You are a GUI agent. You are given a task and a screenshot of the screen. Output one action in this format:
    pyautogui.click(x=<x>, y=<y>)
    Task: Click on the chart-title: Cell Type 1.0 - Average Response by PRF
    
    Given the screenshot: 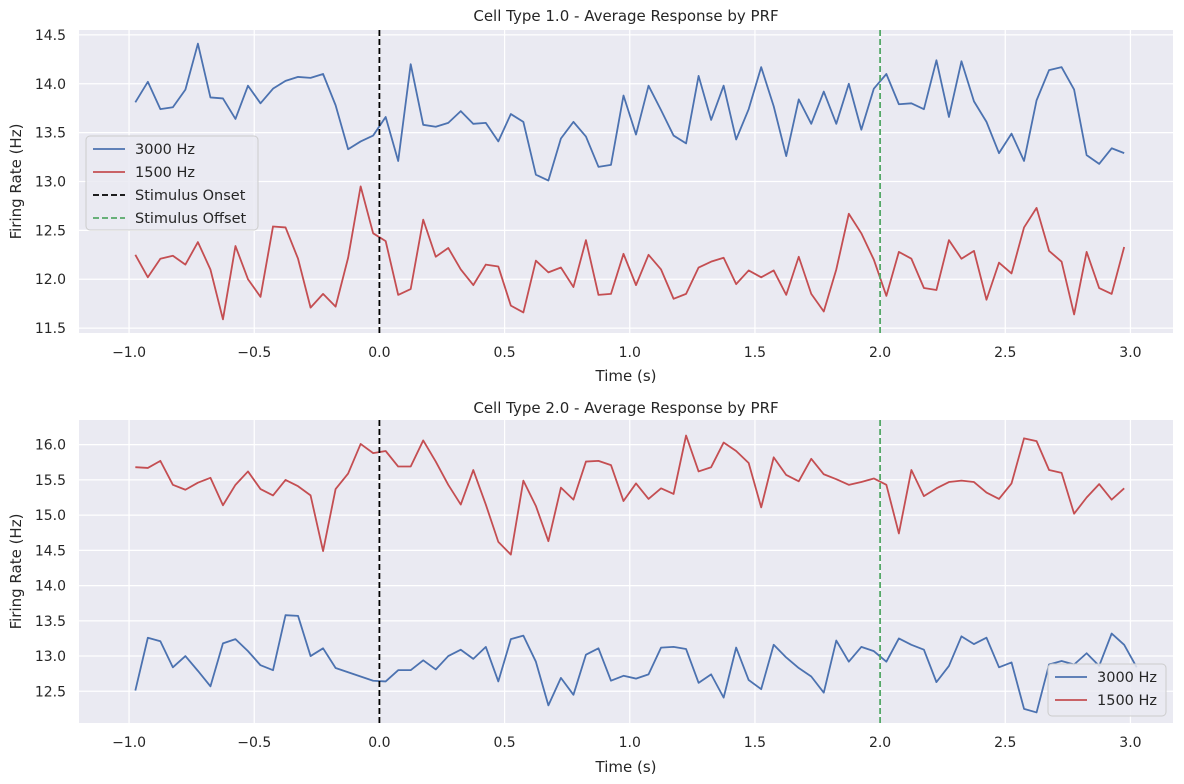 What is the action you would take?
    pyautogui.click(x=625, y=16)
    